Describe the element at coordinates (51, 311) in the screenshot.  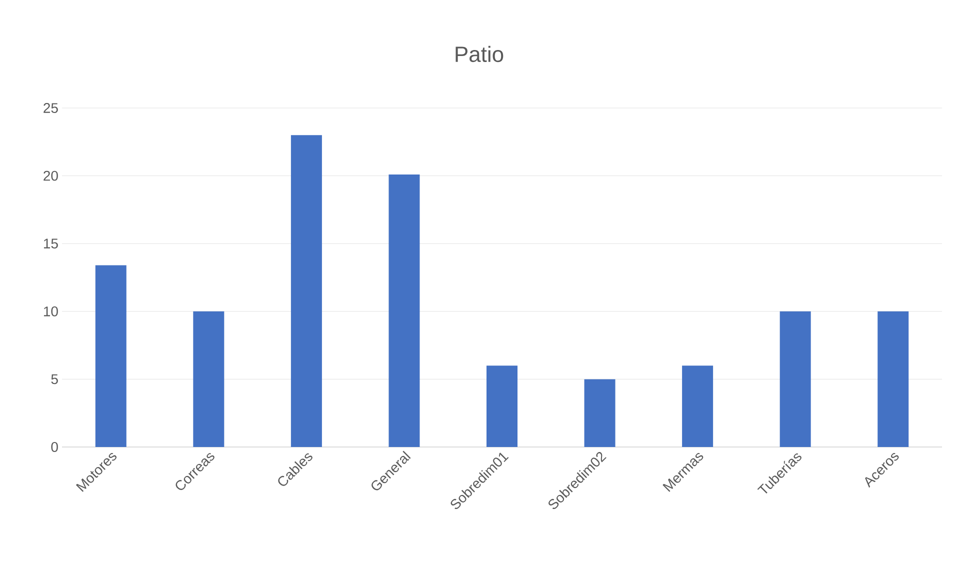
I see `y-tick-label: 10` at that location.